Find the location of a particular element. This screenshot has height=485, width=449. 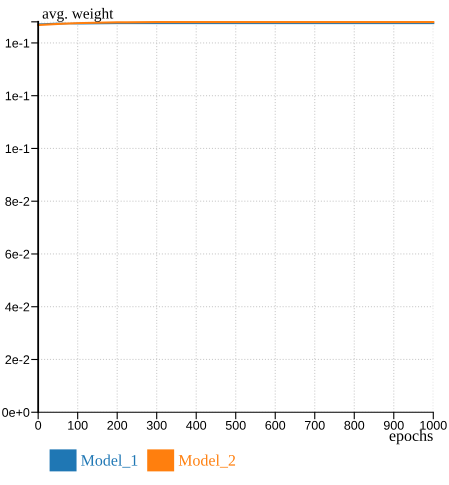

x-tick-label: 100 is located at coordinates (78, 425).